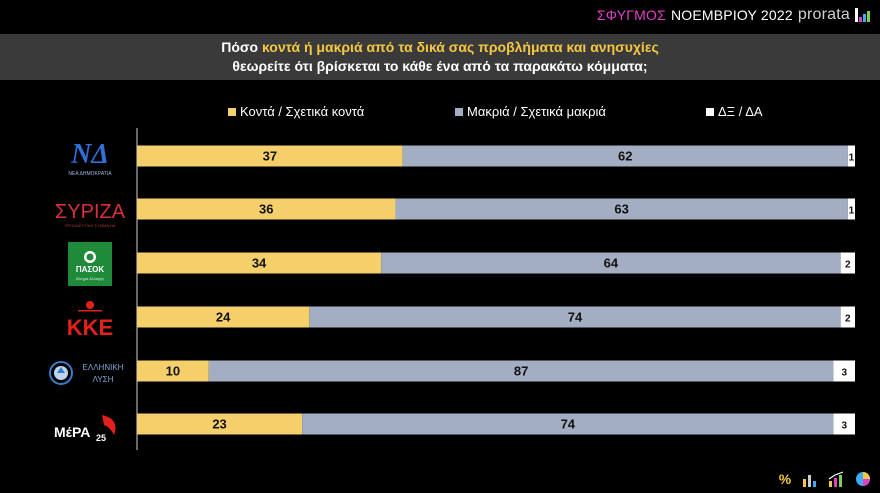  Describe the element at coordinates (844, 373) in the screenshot. I see `label-dk-4: 3` at that location.